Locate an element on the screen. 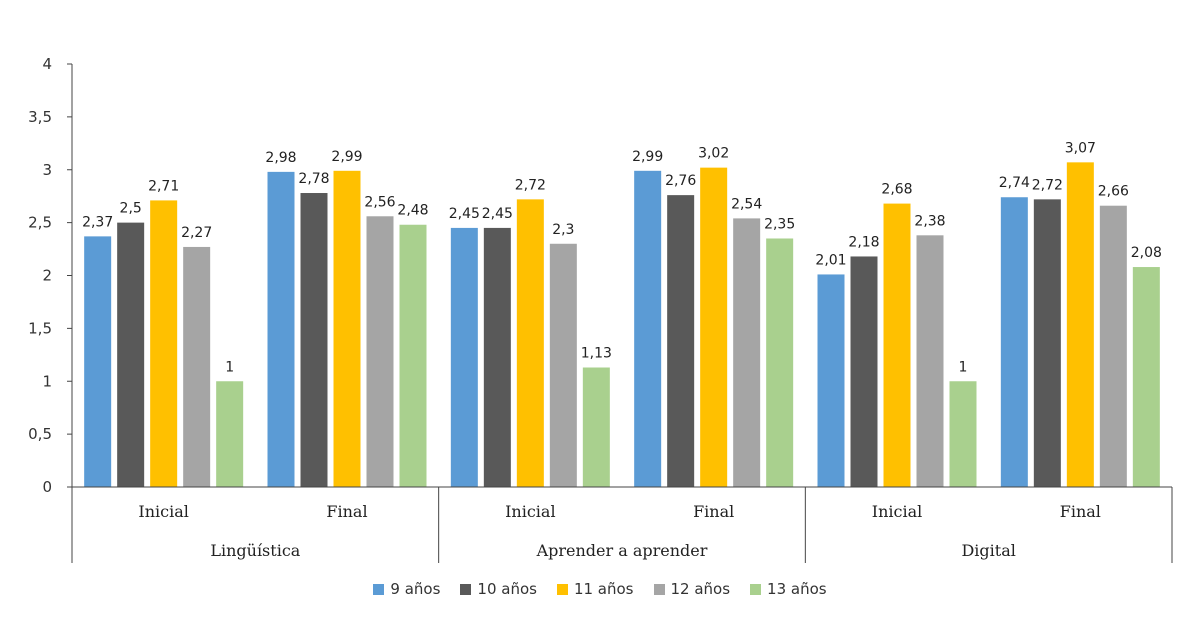 This screenshot has height=644, width=1200. legend-item: 10 años is located at coordinates (498, 589).